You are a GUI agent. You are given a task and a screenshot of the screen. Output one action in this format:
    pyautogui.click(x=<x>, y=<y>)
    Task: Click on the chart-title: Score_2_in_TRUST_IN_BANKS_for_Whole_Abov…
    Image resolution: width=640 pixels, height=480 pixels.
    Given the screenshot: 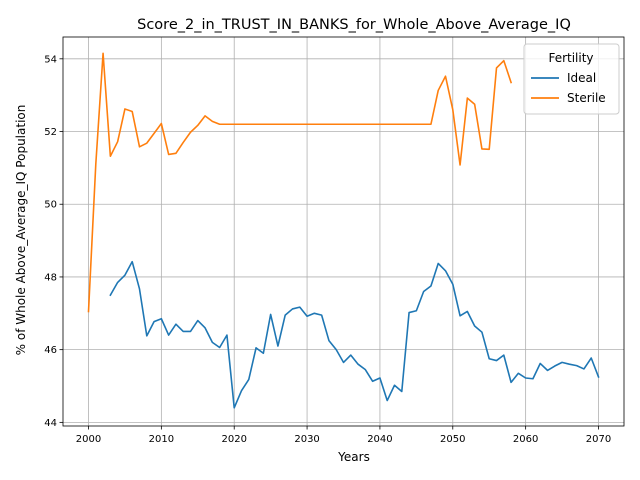 What is the action you would take?
    pyautogui.click(x=354, y=25)
    